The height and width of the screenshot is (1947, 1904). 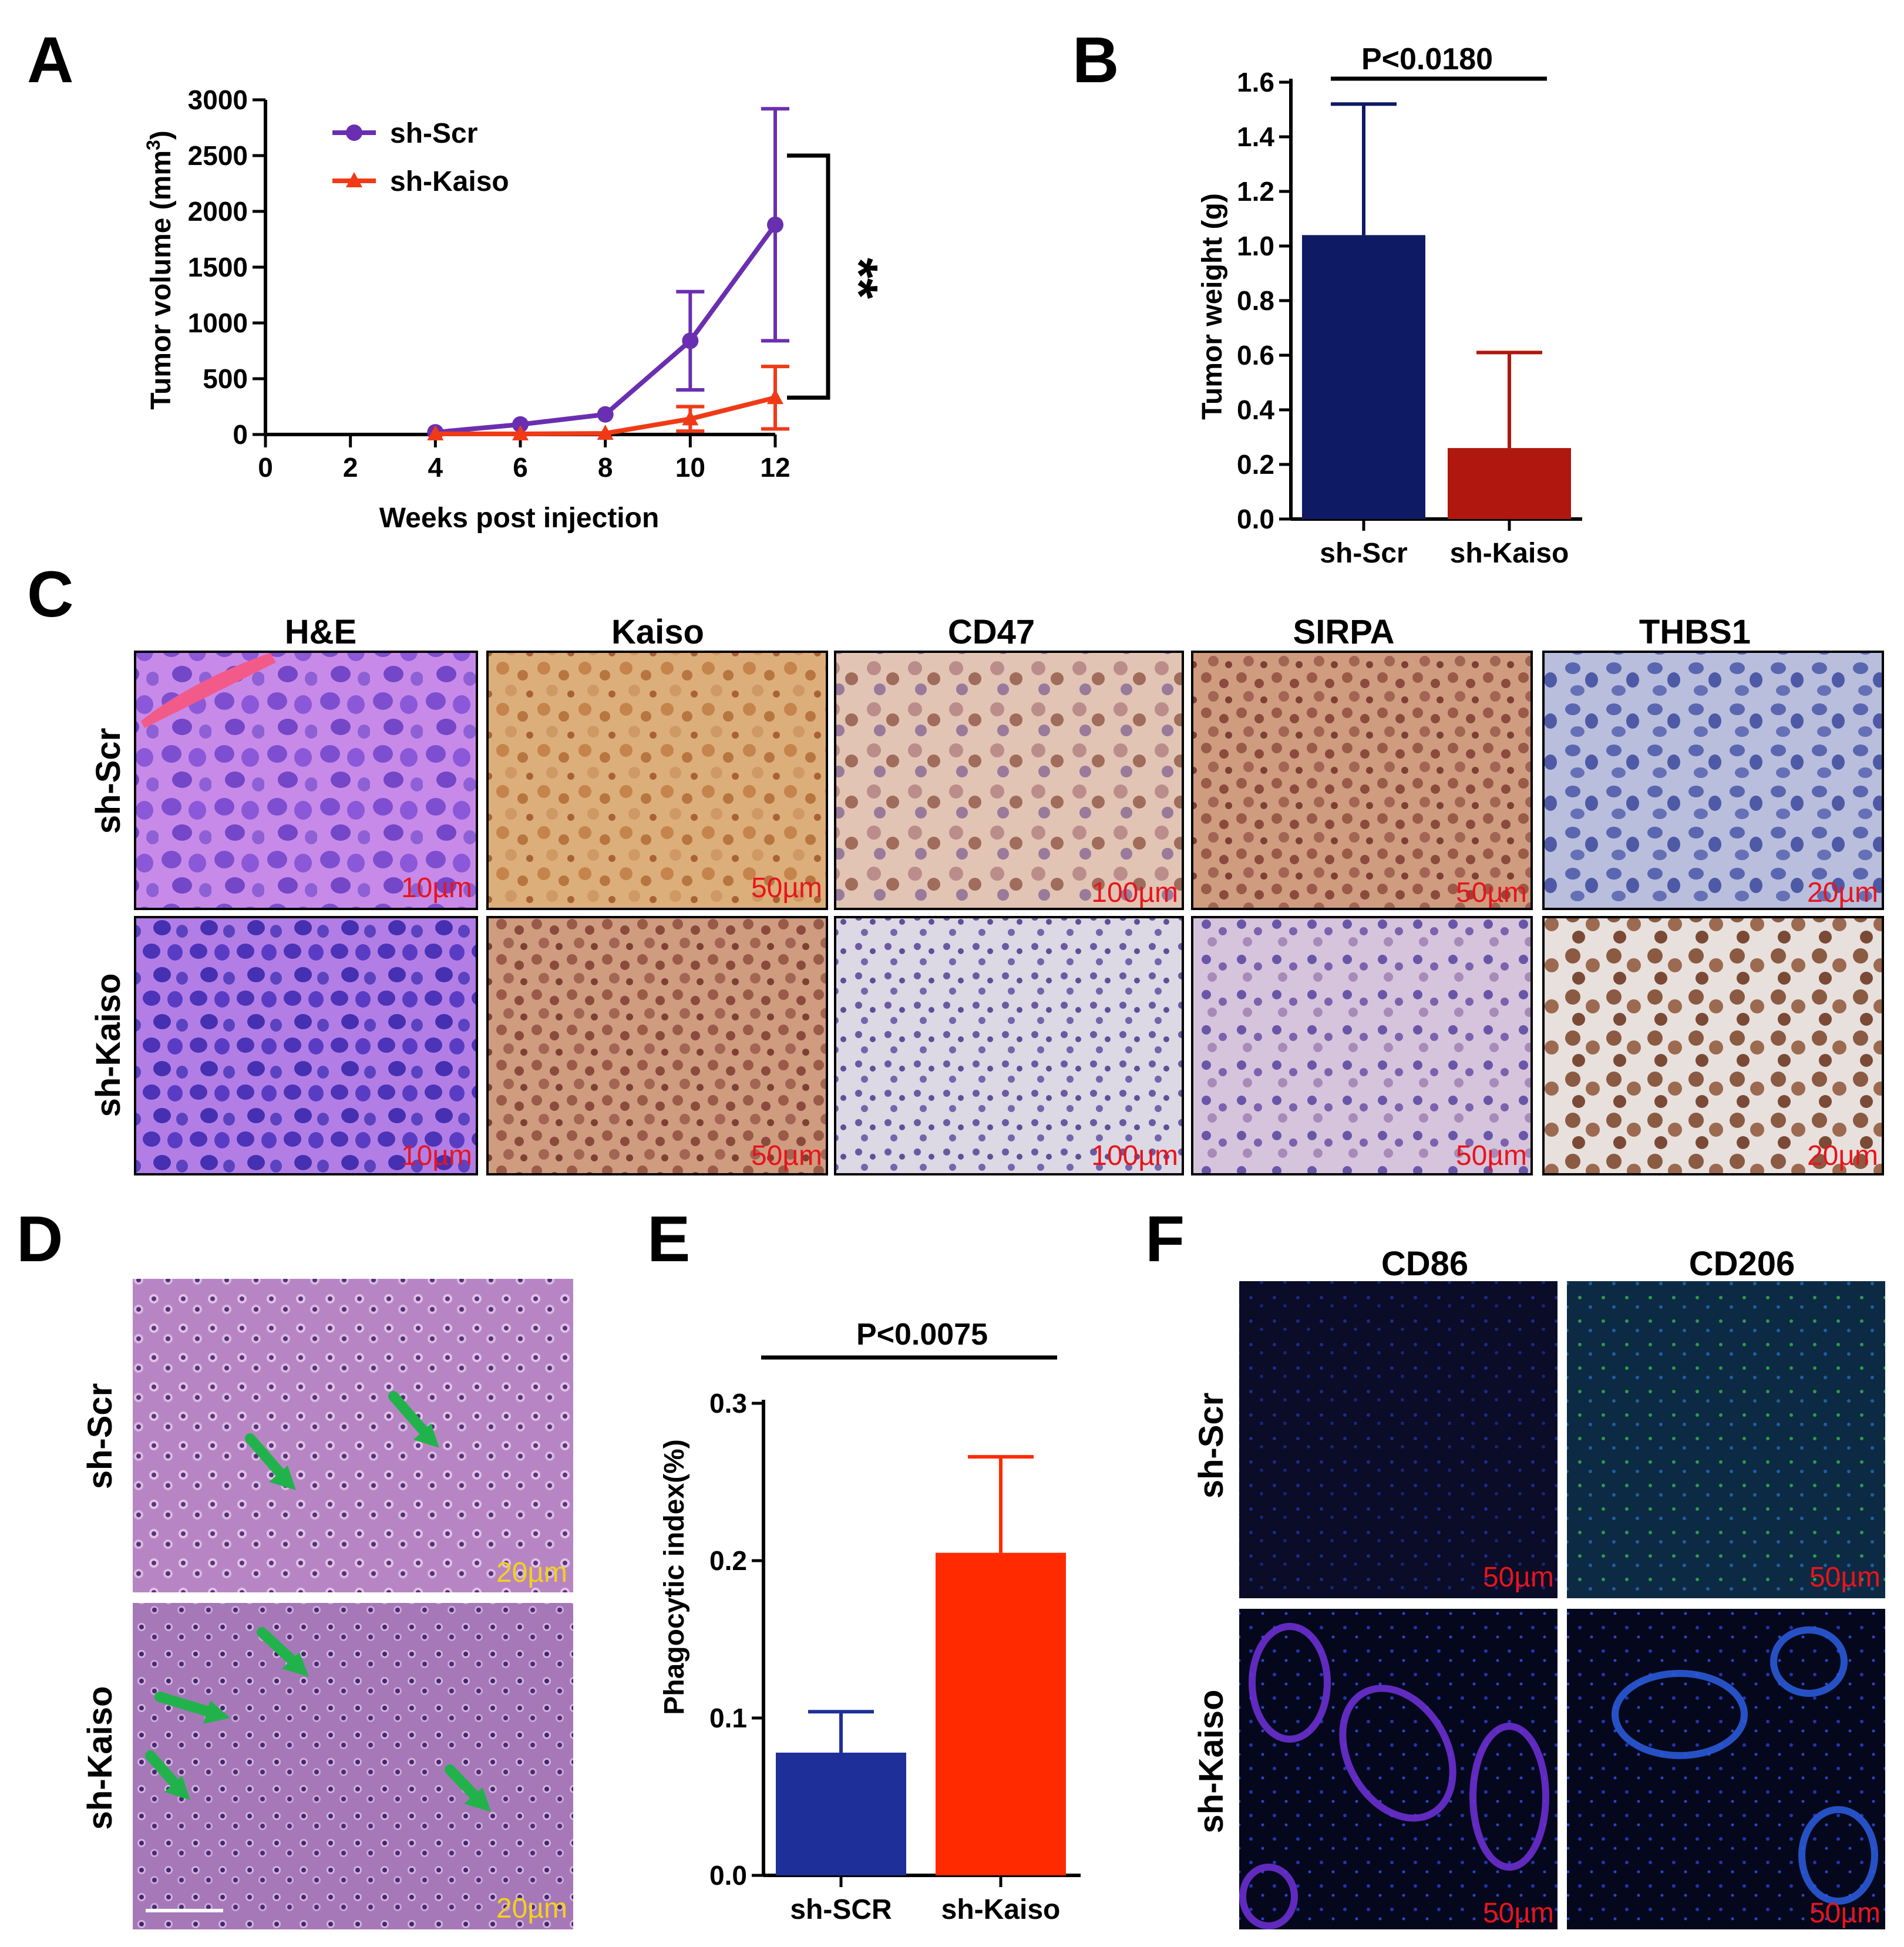 I want to click on chart-a-xtick-label: 2, so click(x=350, y=467).